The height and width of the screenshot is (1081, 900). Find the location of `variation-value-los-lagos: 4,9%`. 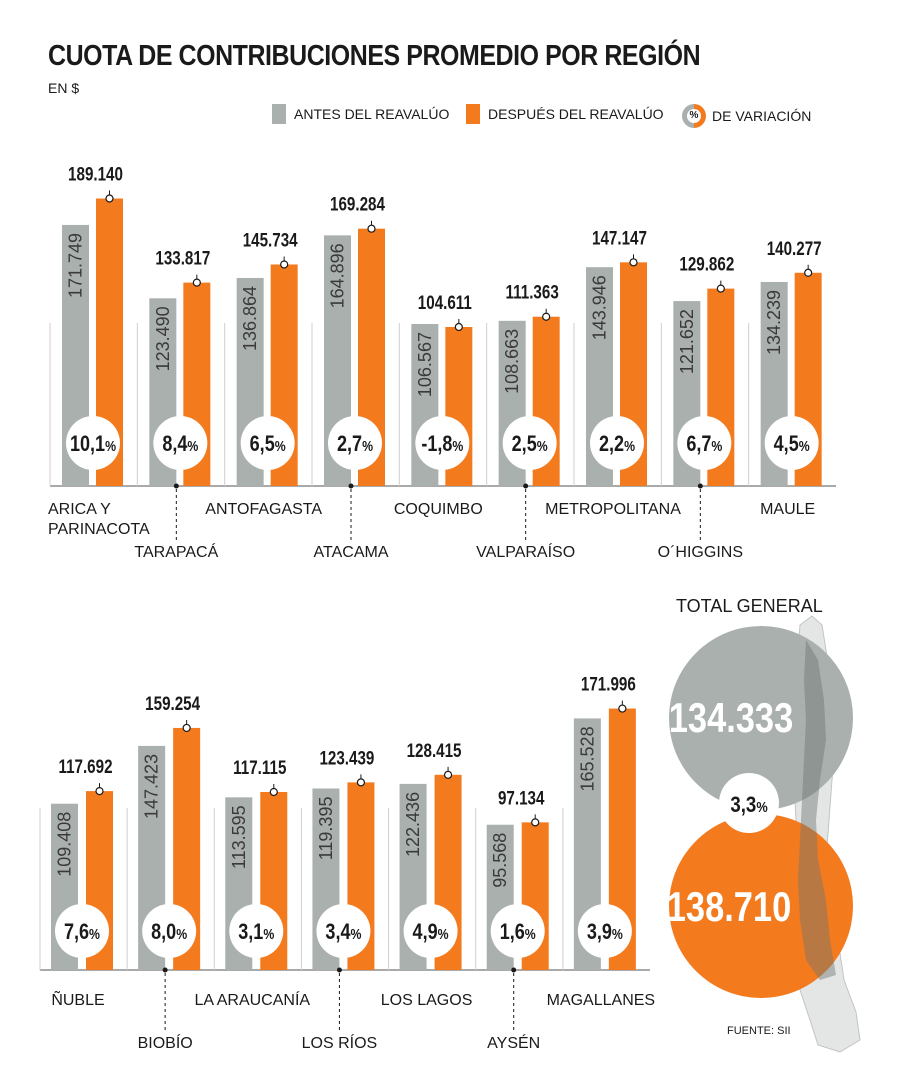

variation-value-los-lagos: 4,9% is located at coordinates (431, 932).